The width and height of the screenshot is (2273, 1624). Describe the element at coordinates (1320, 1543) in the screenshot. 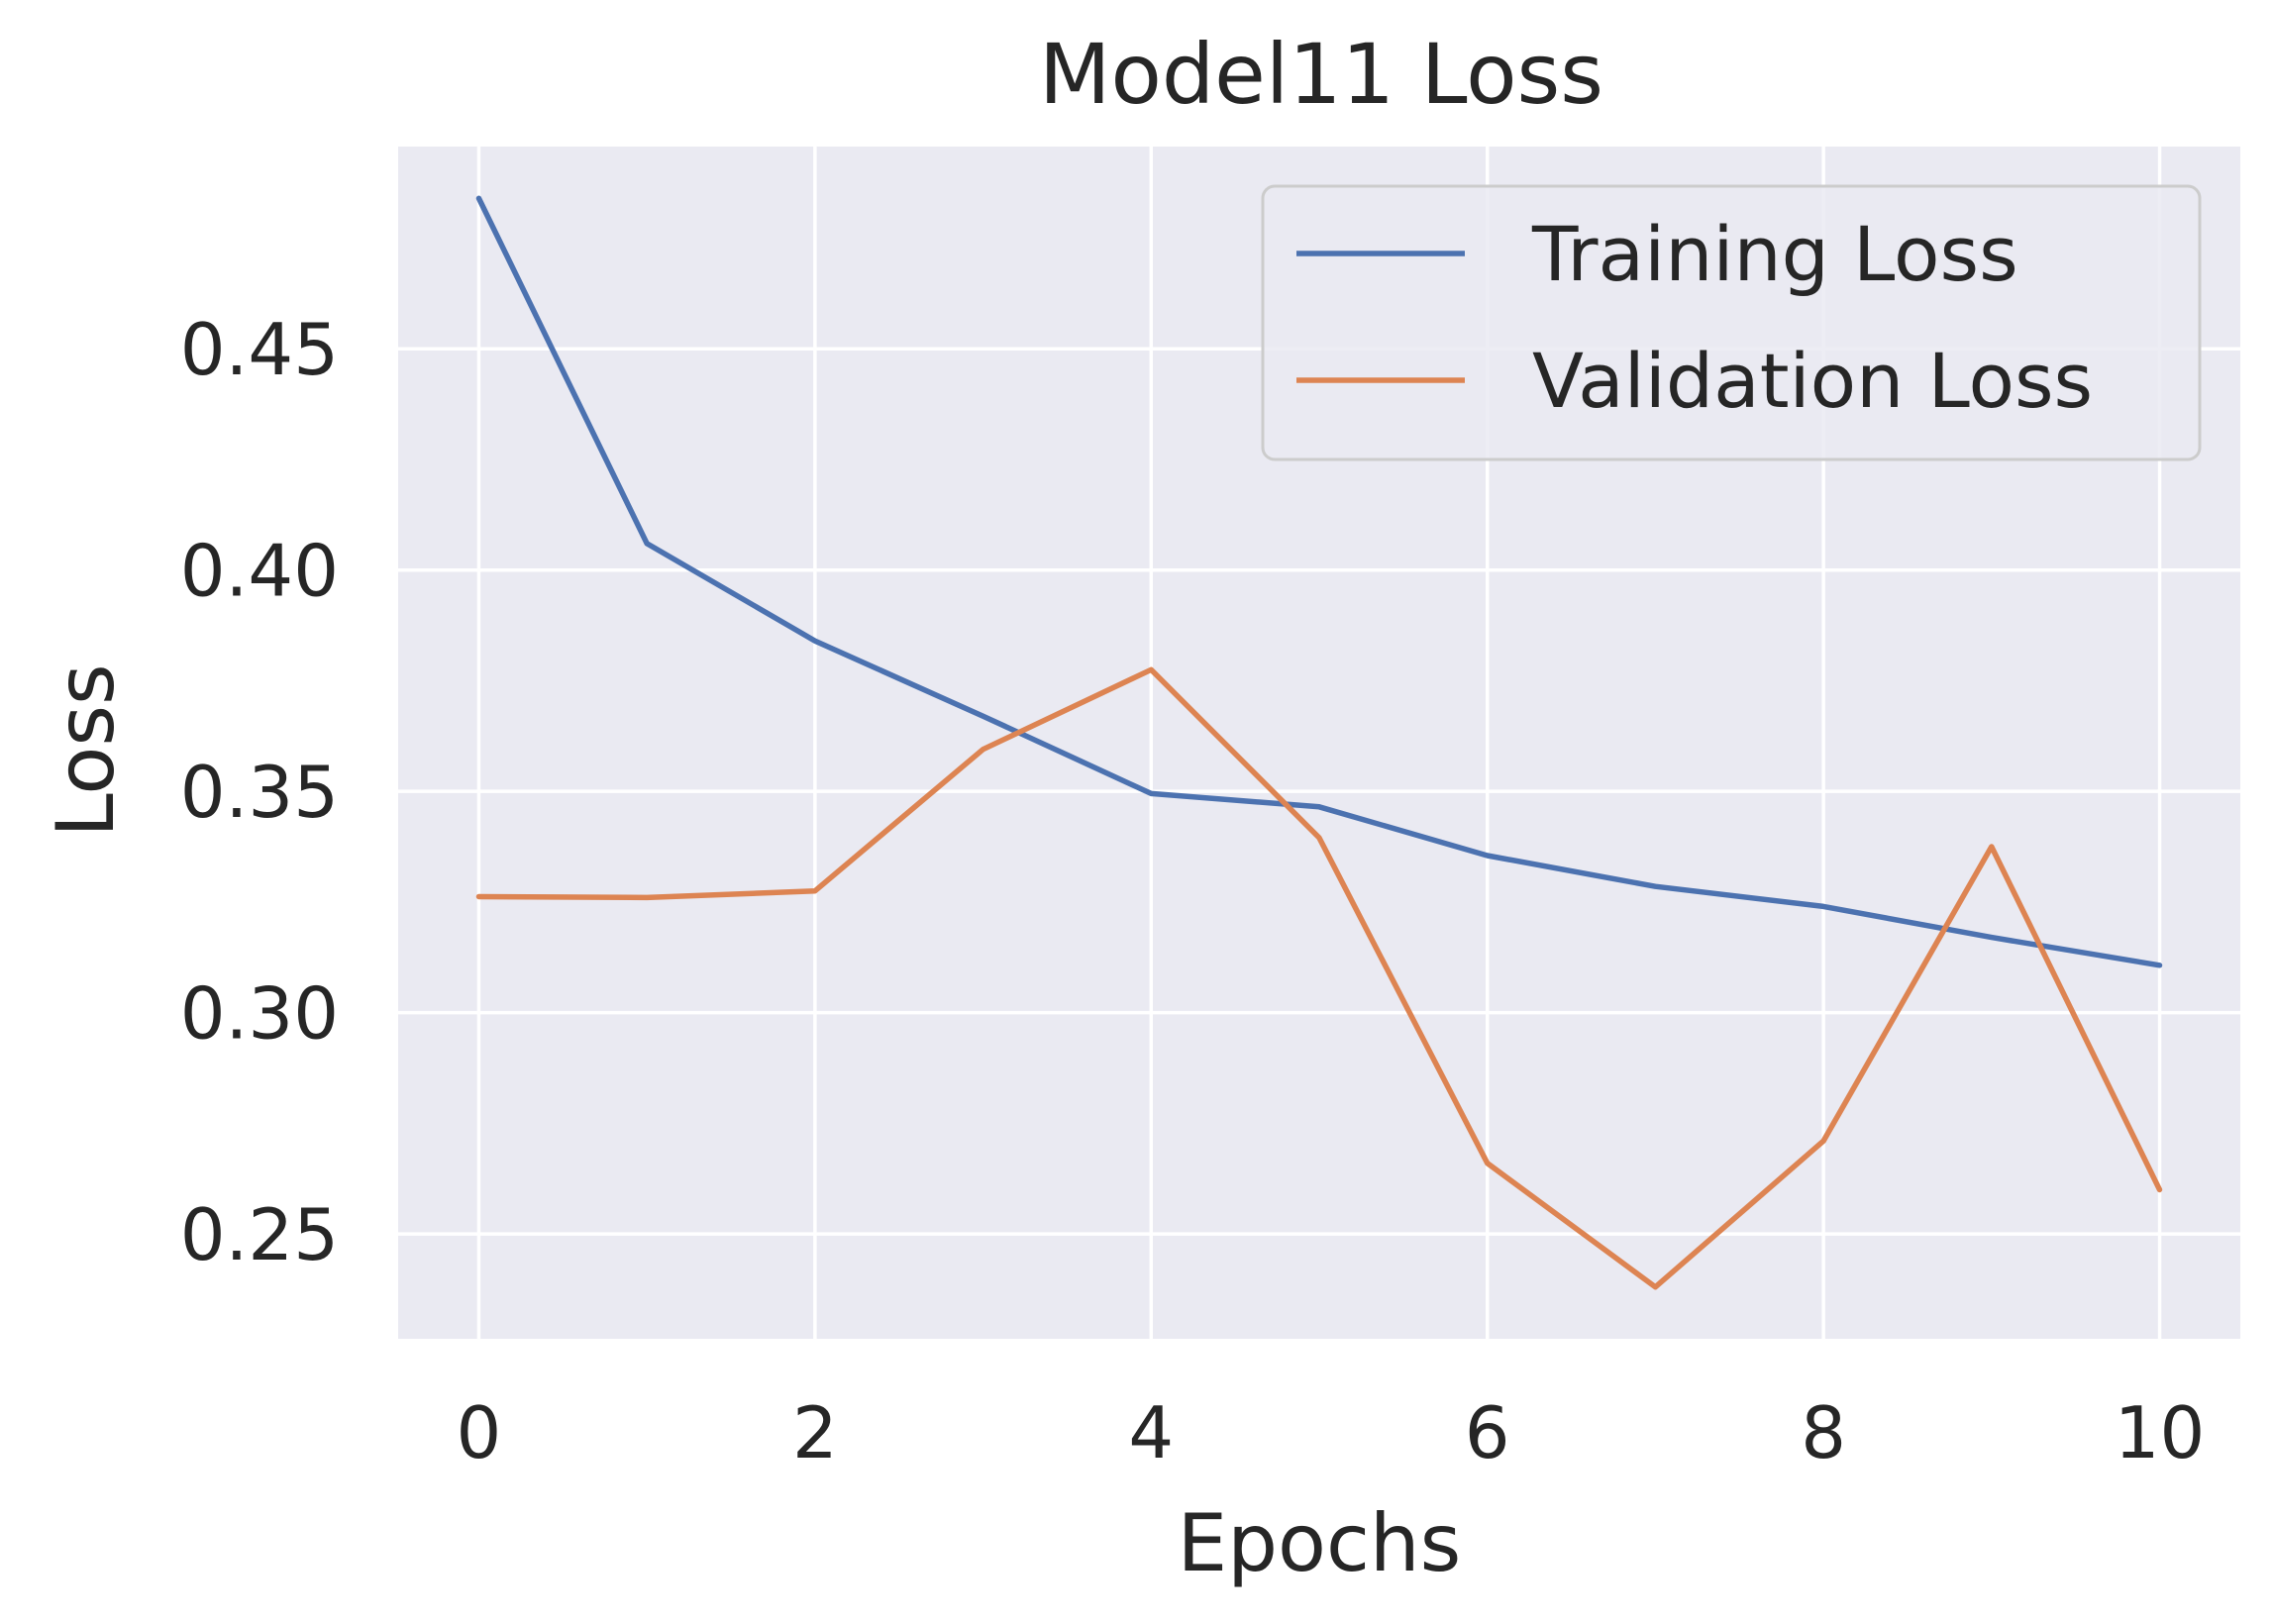

I see `x-axis-label: Epochs` at that location.